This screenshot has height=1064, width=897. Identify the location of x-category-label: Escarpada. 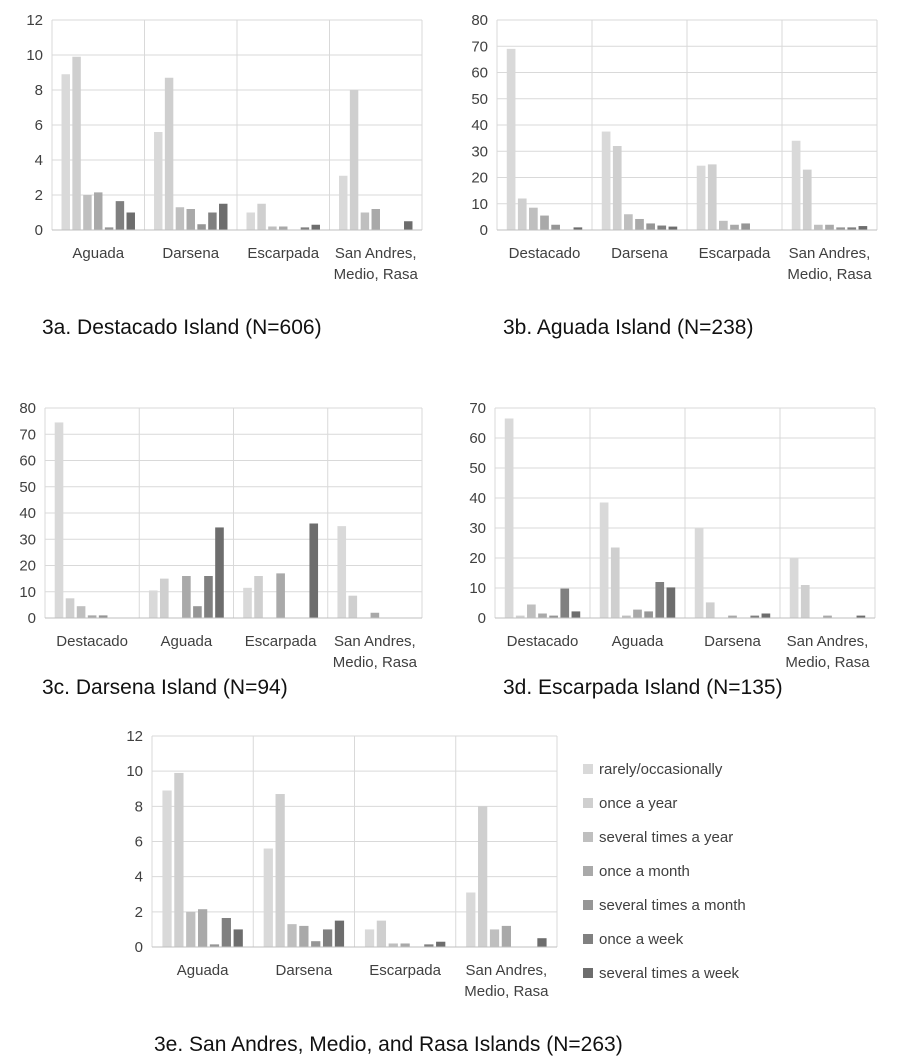
(735, 253).